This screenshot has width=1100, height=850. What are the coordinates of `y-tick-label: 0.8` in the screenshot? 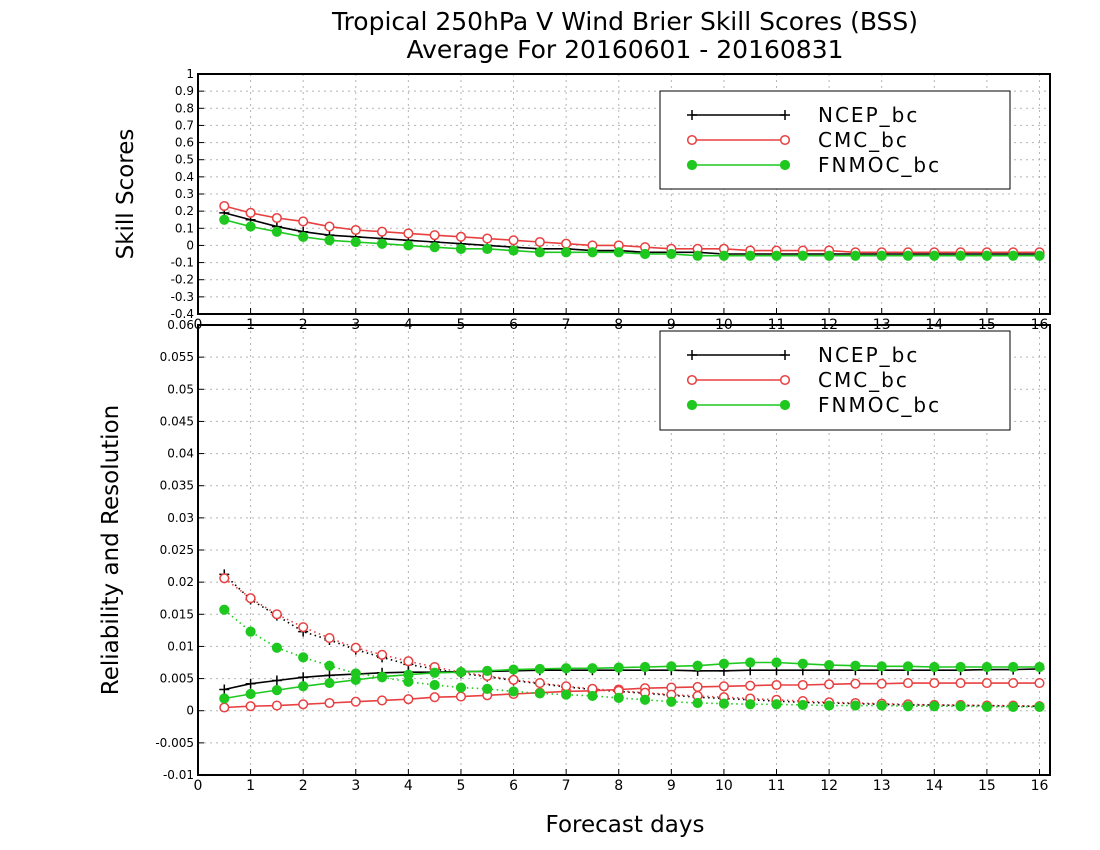 It's located at (184, 108).